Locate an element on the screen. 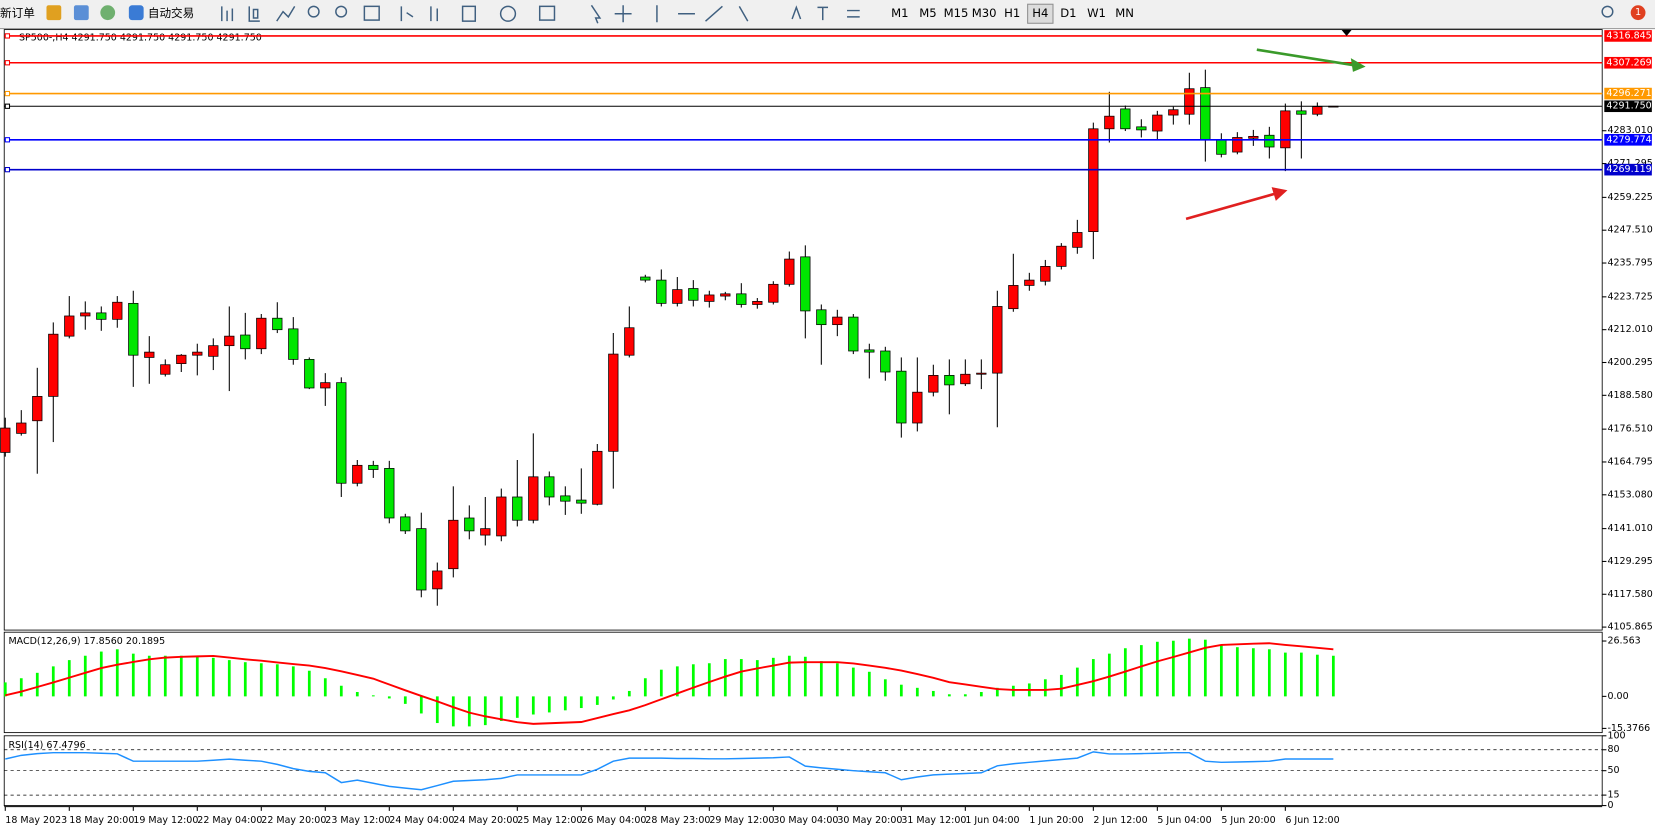 The image size is (1655, 832). price-tag-label: 4291.750 is located at coordinates (1628, 106).